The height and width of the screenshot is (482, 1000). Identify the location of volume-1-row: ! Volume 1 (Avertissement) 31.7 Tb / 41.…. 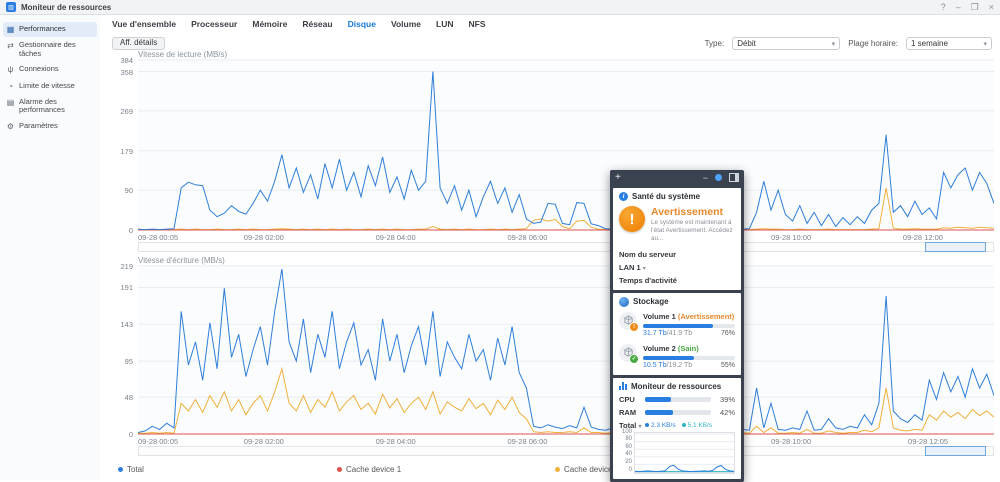
(677, 325).